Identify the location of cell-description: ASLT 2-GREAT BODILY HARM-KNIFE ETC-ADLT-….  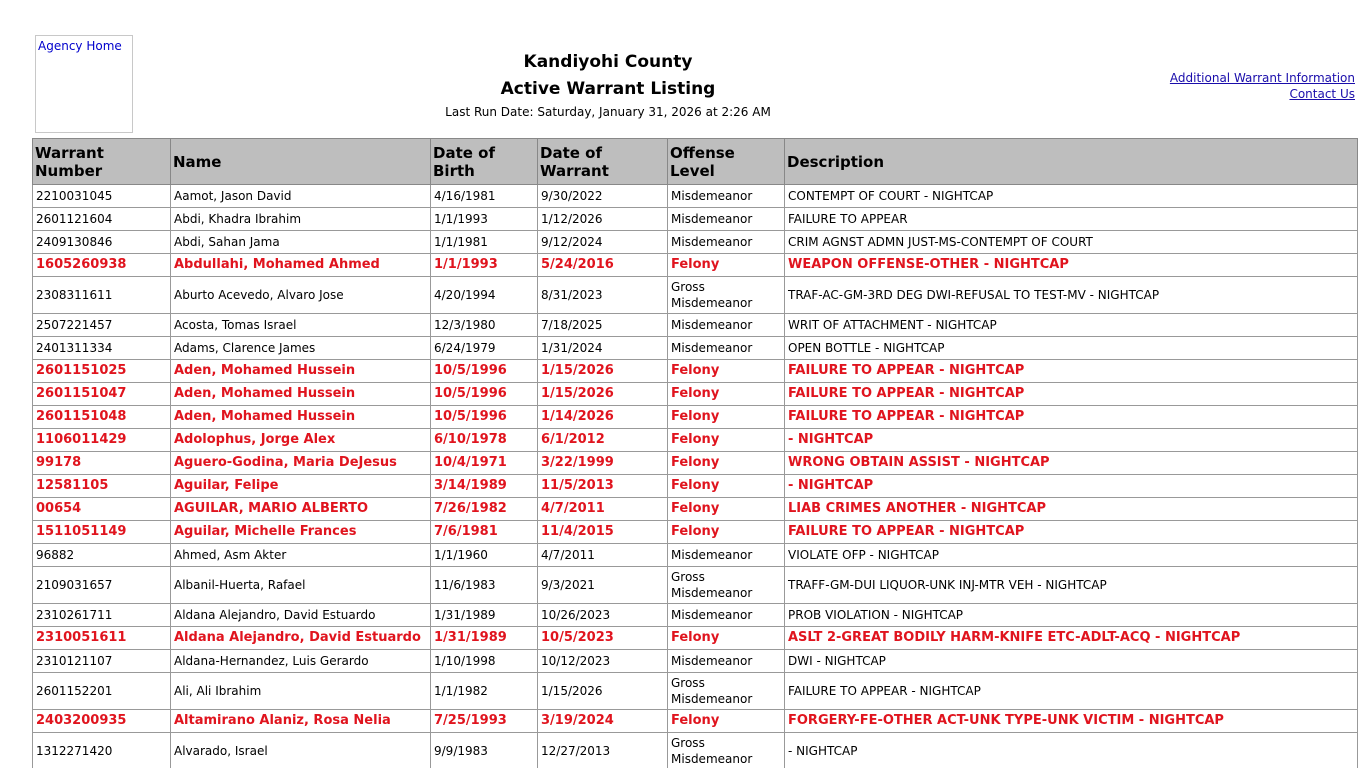
(1071, 638).